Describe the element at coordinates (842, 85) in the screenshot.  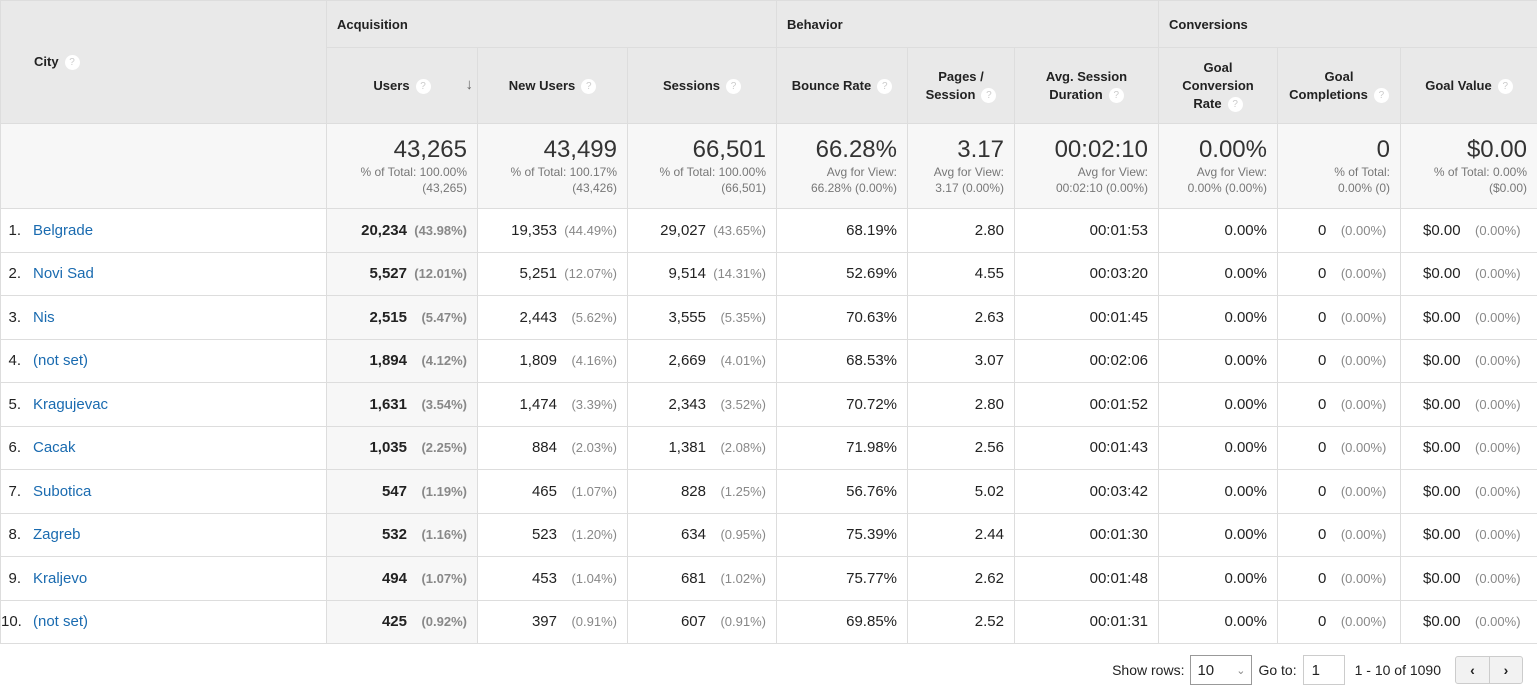
I see `column-header-bounce-rate: Bounce Rate?` at that location.